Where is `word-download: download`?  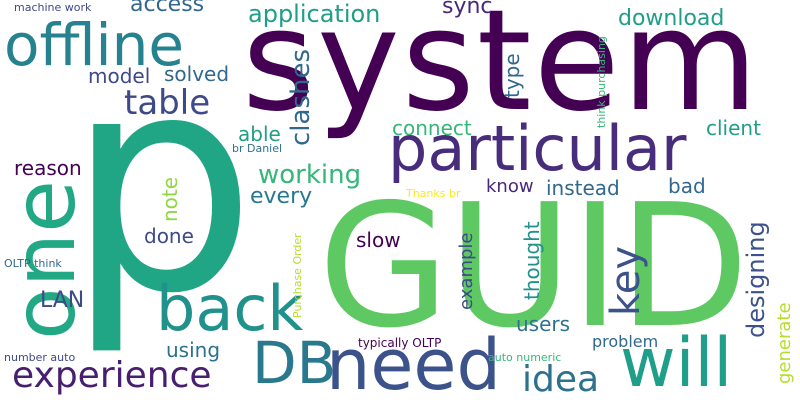 word-download: download is located at coordinates (671, 18).